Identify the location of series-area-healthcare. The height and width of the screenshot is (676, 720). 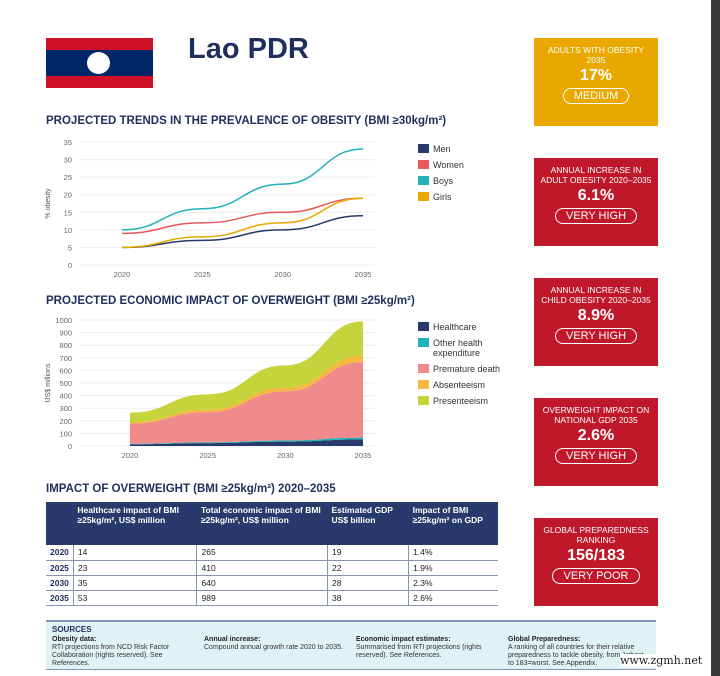
(246, 442).